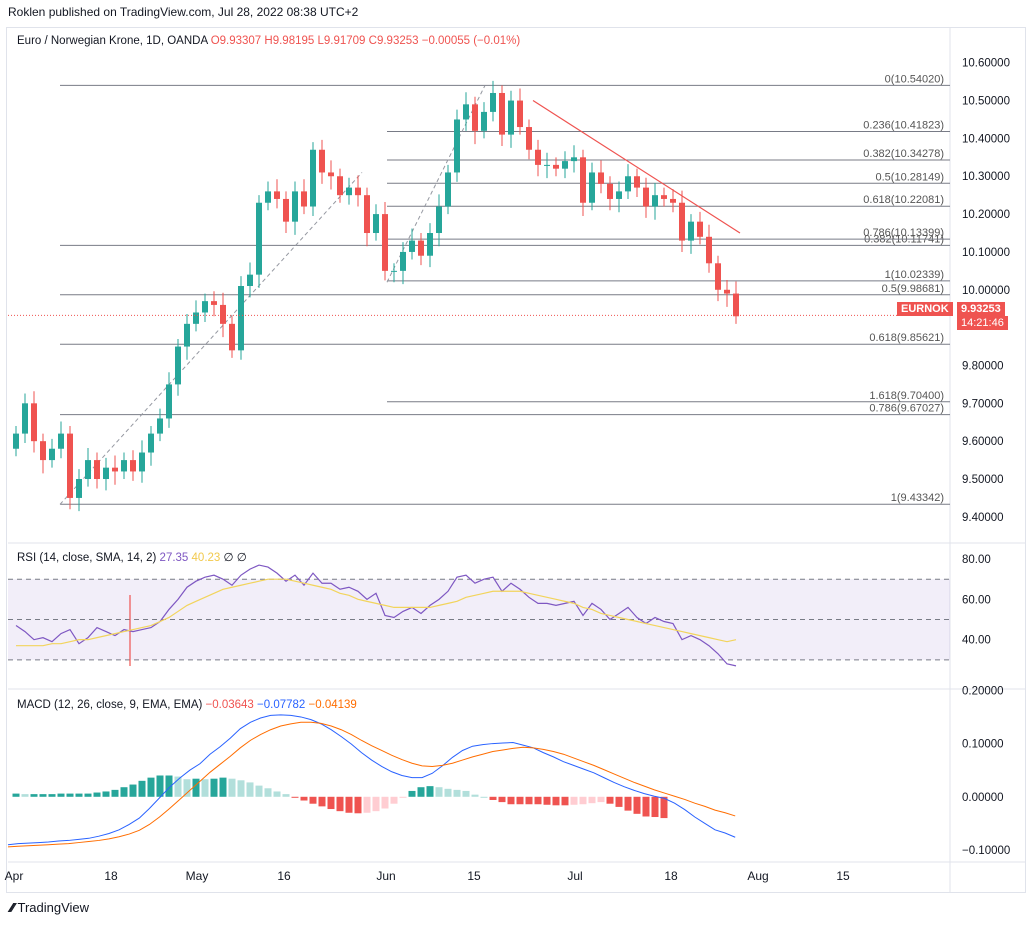 This screenshot has height=925, width=1033. I want to click on time-tick-label: Jun, so click(385, 876).